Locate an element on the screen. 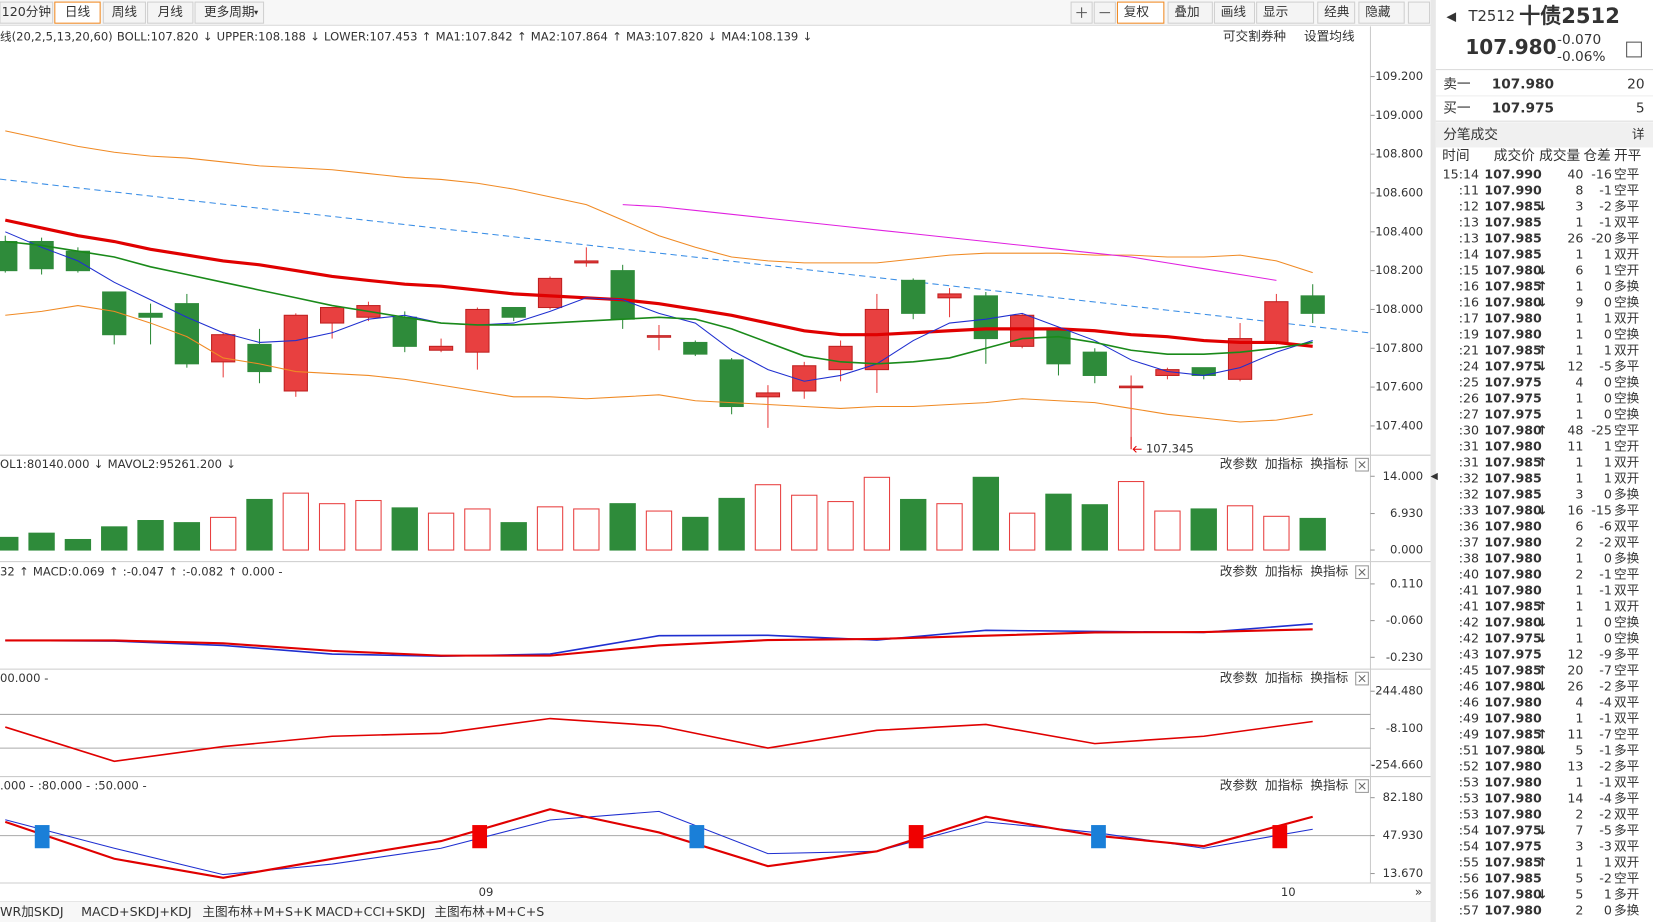  y-tick-label: 107.400 is located at coordinates (1399, 425).